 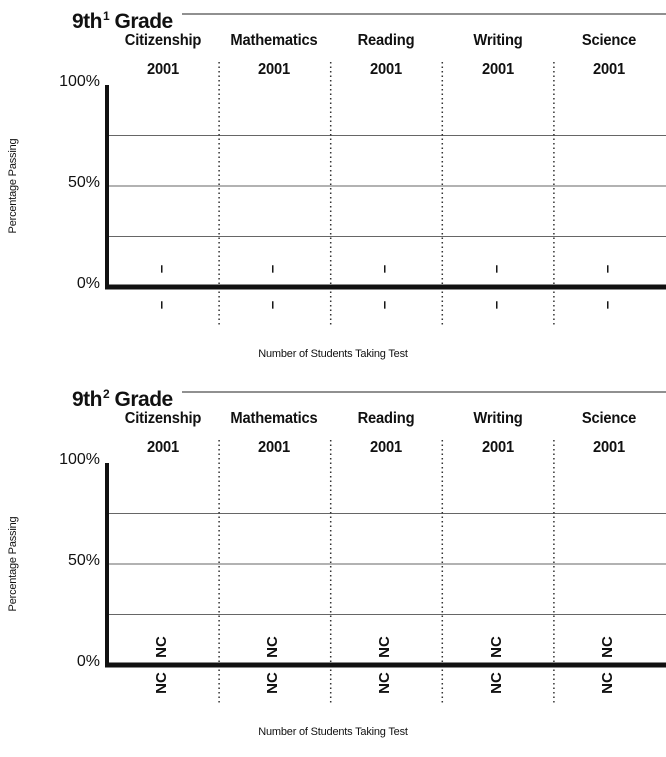 What do you see at coordinates (106, 394) in the screenshot?
I see `title-superscript: 2` at bounding box center [106, 394].